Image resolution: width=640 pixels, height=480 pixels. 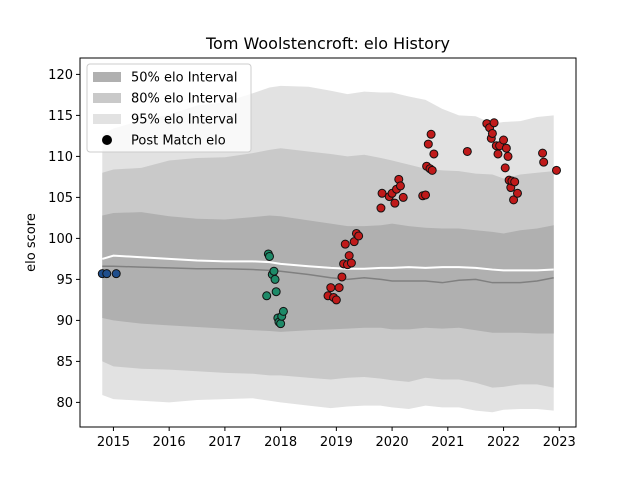 What do you see at coordinates (392, 442) in the screenshot?
I see `x-tick-label: 2020` at bounding box center [392, 442].